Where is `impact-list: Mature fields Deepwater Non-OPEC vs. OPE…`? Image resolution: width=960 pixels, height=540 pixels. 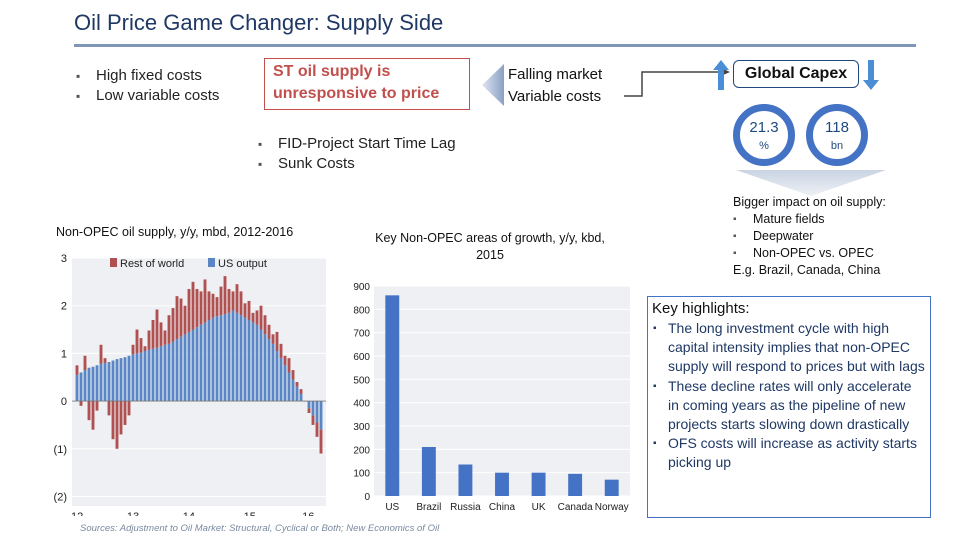
impact-list: Mature fields Deepwater Non-OPEC vs. OPE… is located at coordinates (809, 236).